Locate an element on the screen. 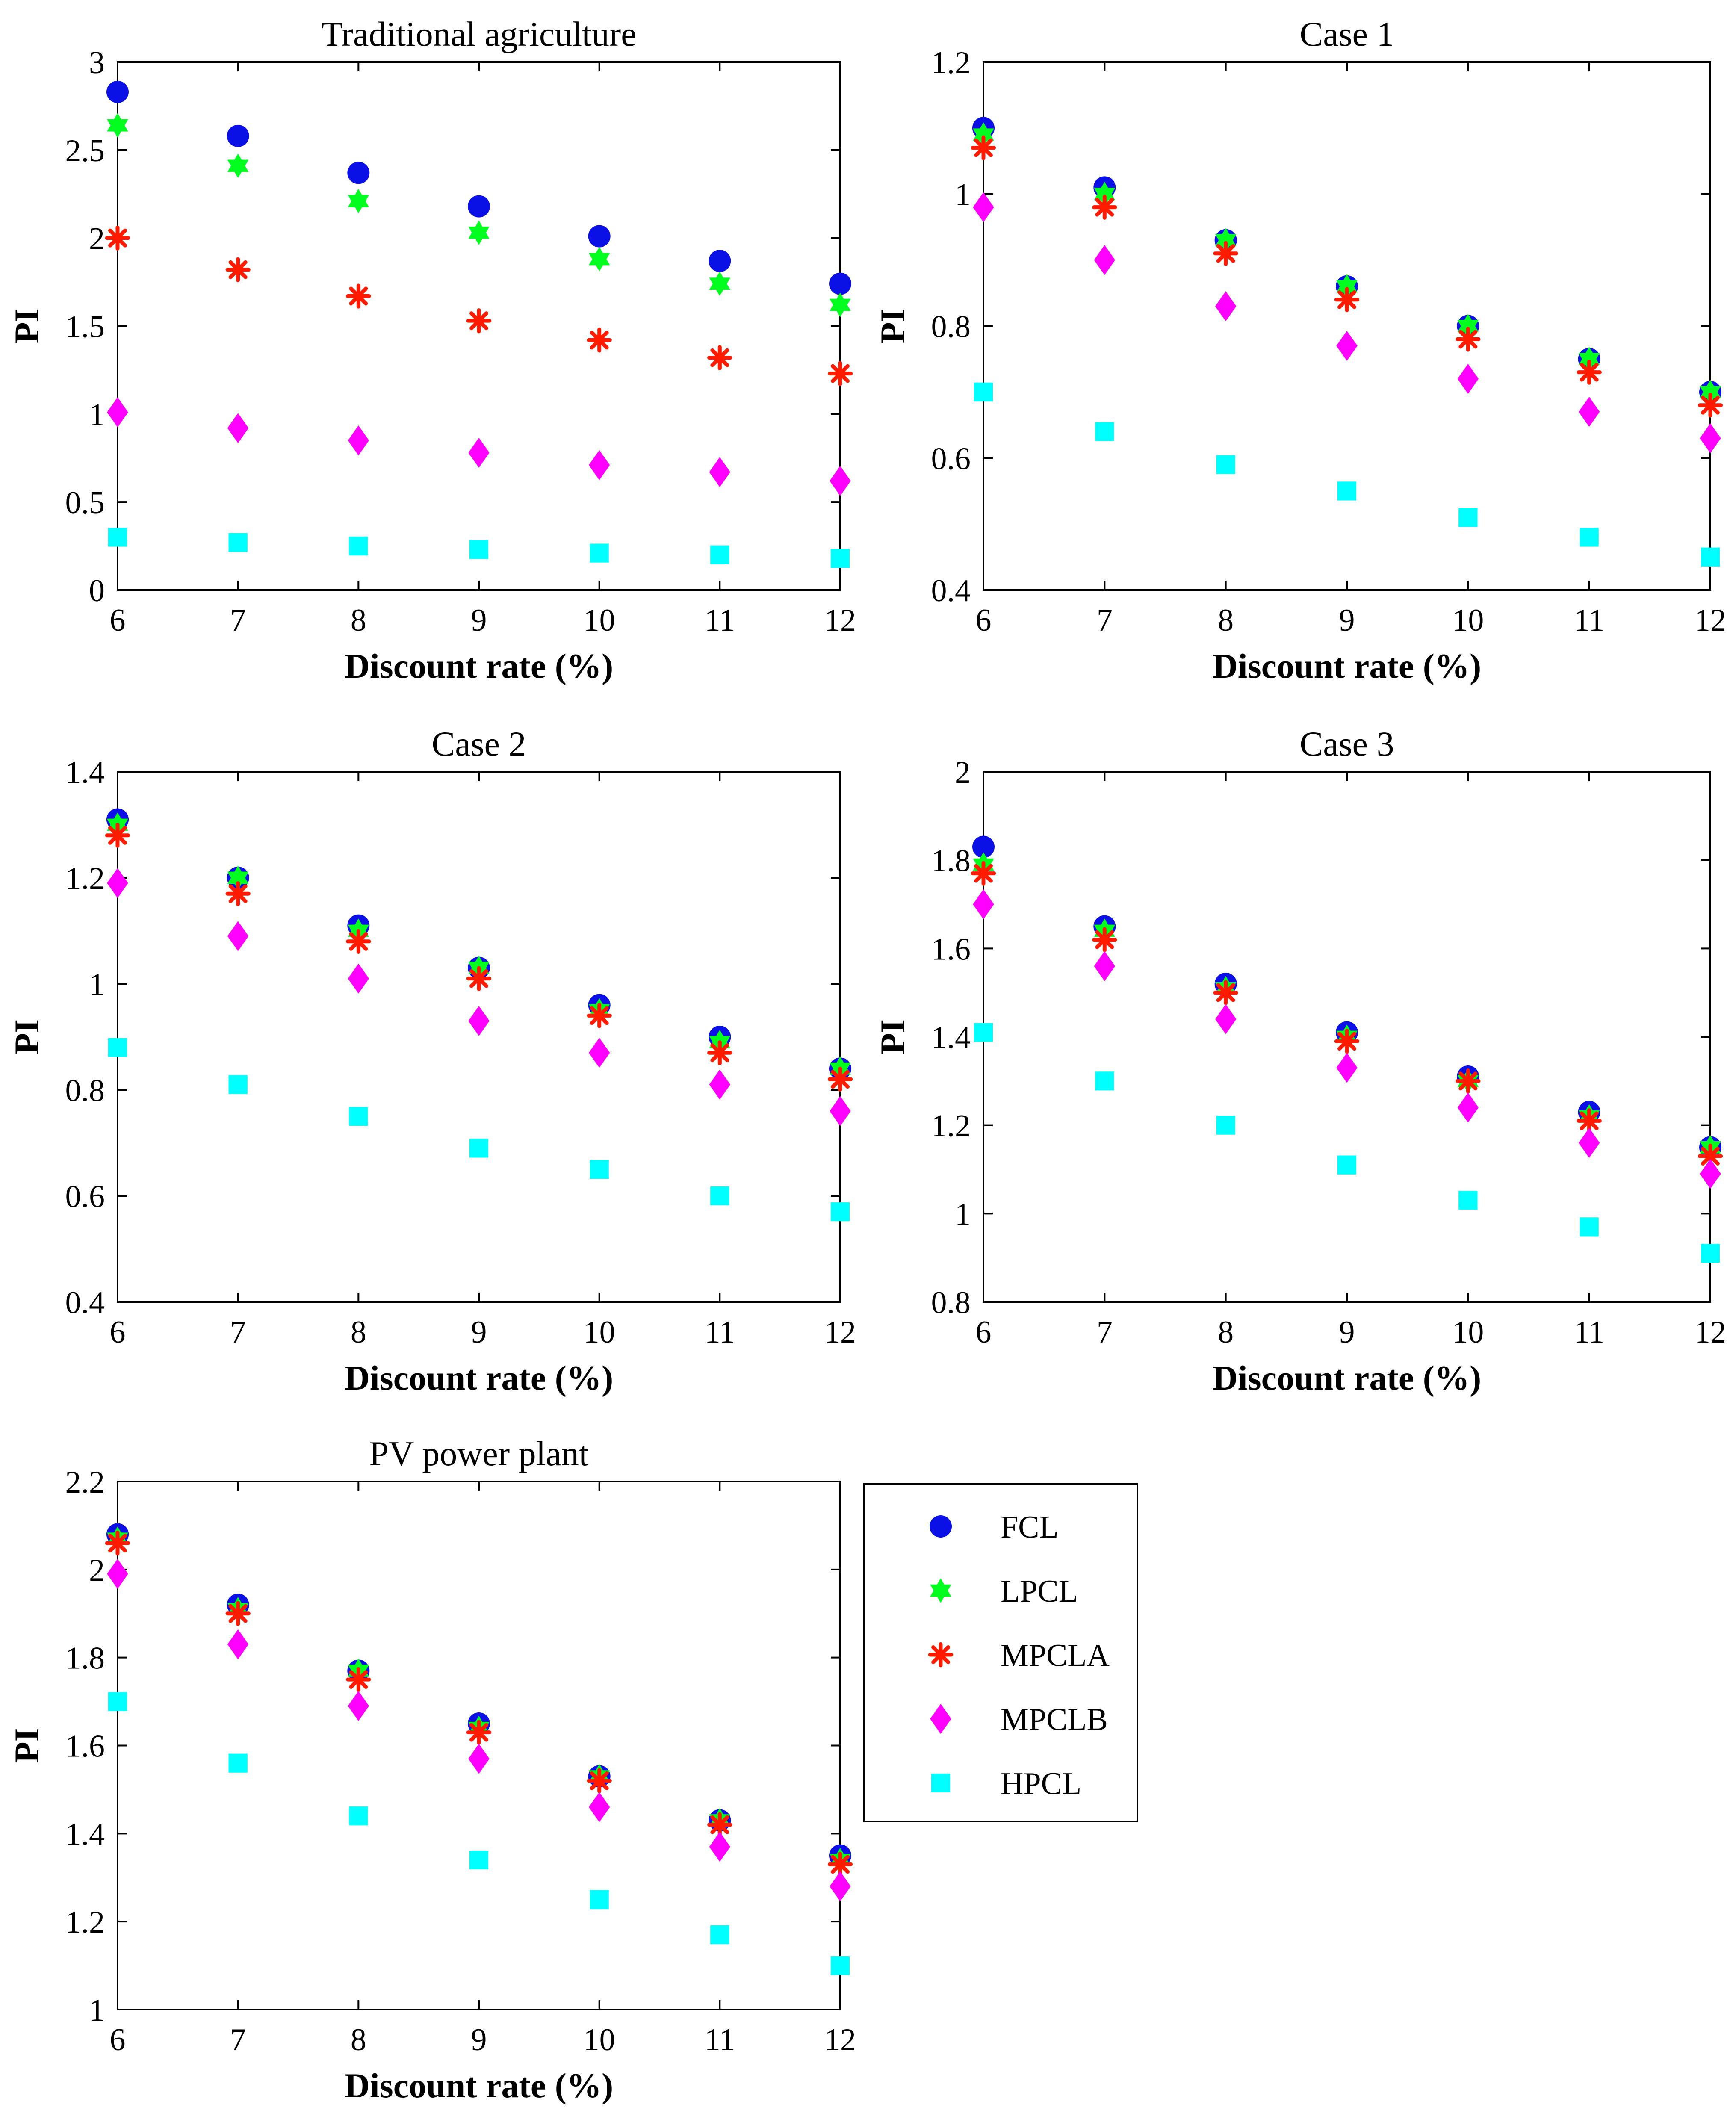 This screenshot has width=1736, height=2128. y-tick-label: 2.5 is located at coordinates (85, 150).